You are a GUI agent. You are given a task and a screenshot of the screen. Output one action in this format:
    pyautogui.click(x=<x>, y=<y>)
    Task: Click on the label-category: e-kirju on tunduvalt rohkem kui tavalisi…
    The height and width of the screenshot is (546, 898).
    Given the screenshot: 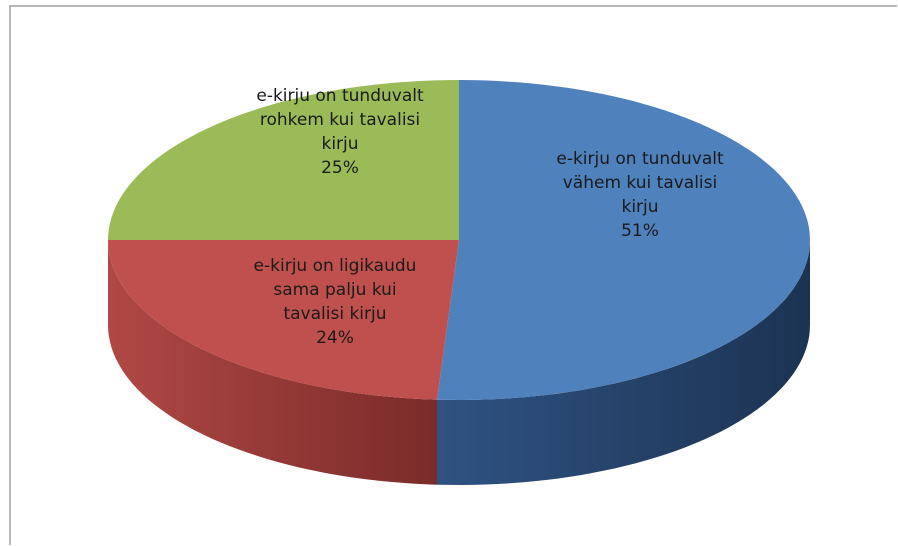 What is the action you would take?
    pyautogui.click(x=340, y=120)
    